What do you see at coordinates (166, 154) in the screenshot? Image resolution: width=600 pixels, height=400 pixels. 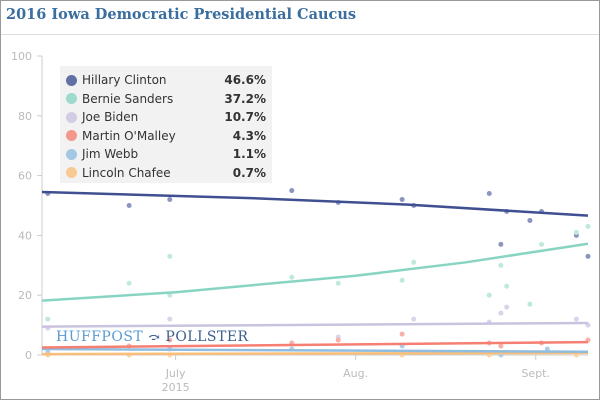 I see `legend-item: Jim Webb 1.1%` at bounding box center [166, 154].